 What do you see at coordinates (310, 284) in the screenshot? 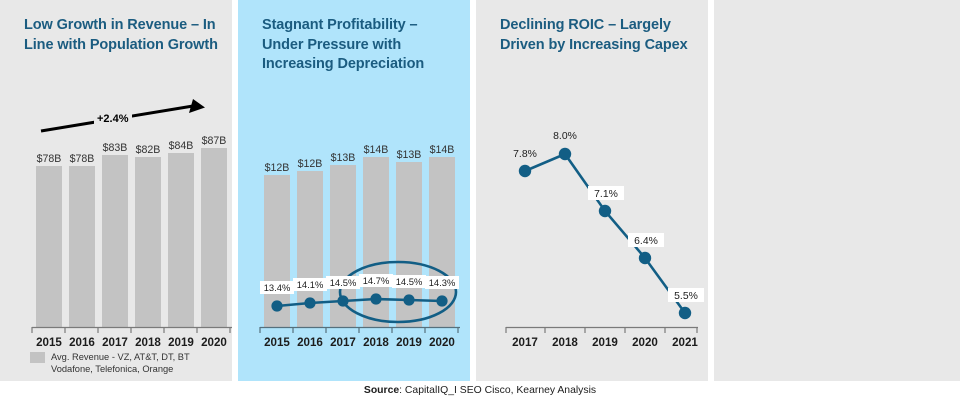
I see `svg-text: 14.1%` at bounding box center [310, 284].